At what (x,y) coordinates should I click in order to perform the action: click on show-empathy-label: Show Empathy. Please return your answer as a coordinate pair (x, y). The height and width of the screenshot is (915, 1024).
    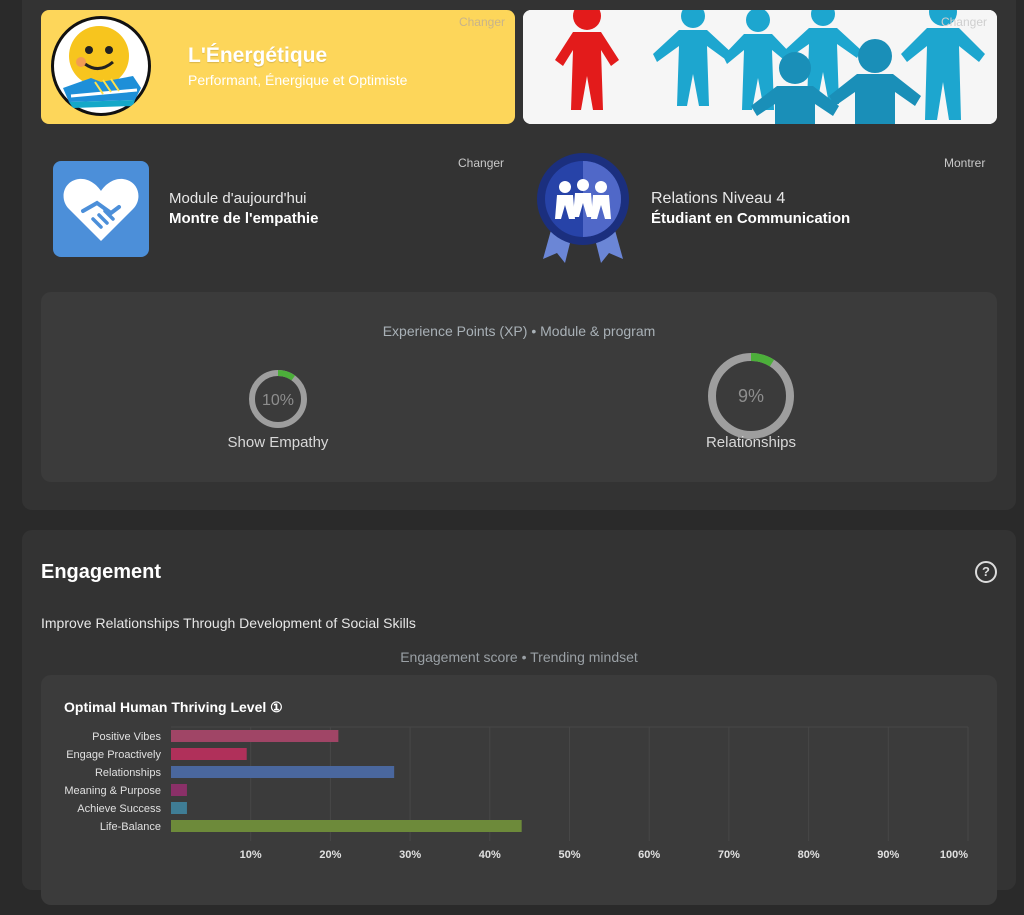
    Looking at the image, I should click on (278, 442).